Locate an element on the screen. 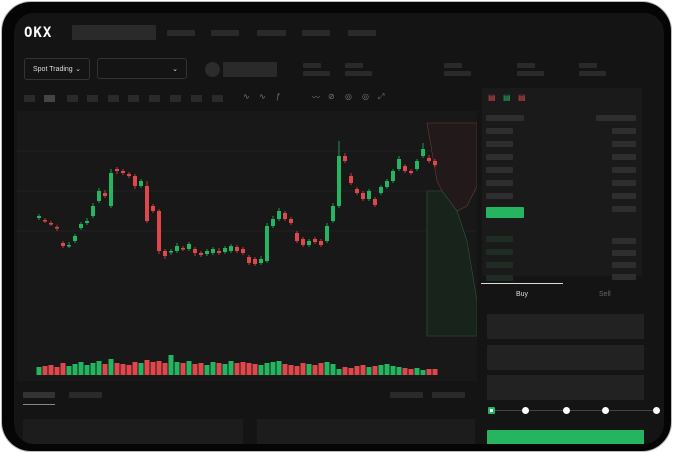 Image resolution: width=673 pixels, height=453 pixels. bid-price is located at coordinates (499, 239).